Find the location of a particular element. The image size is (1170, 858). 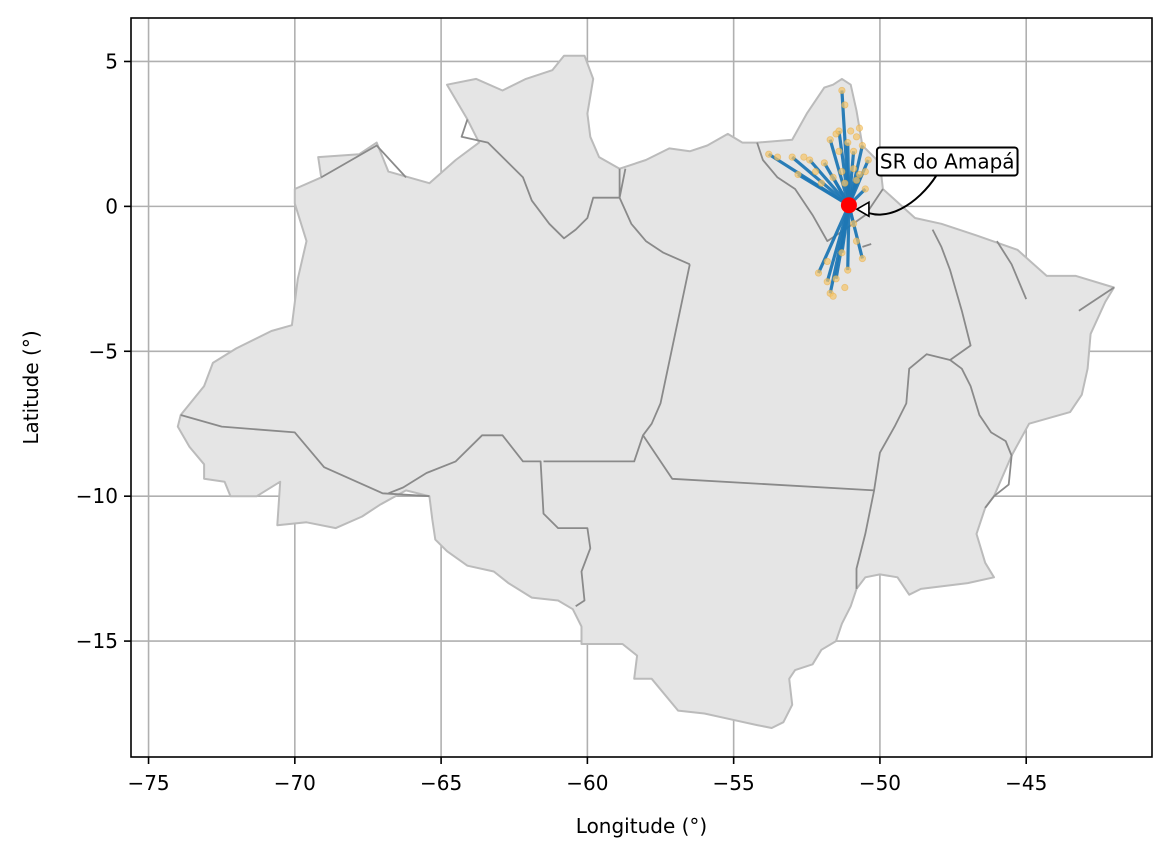

y-tick-label: 0 is located at coordinates (111, 206).